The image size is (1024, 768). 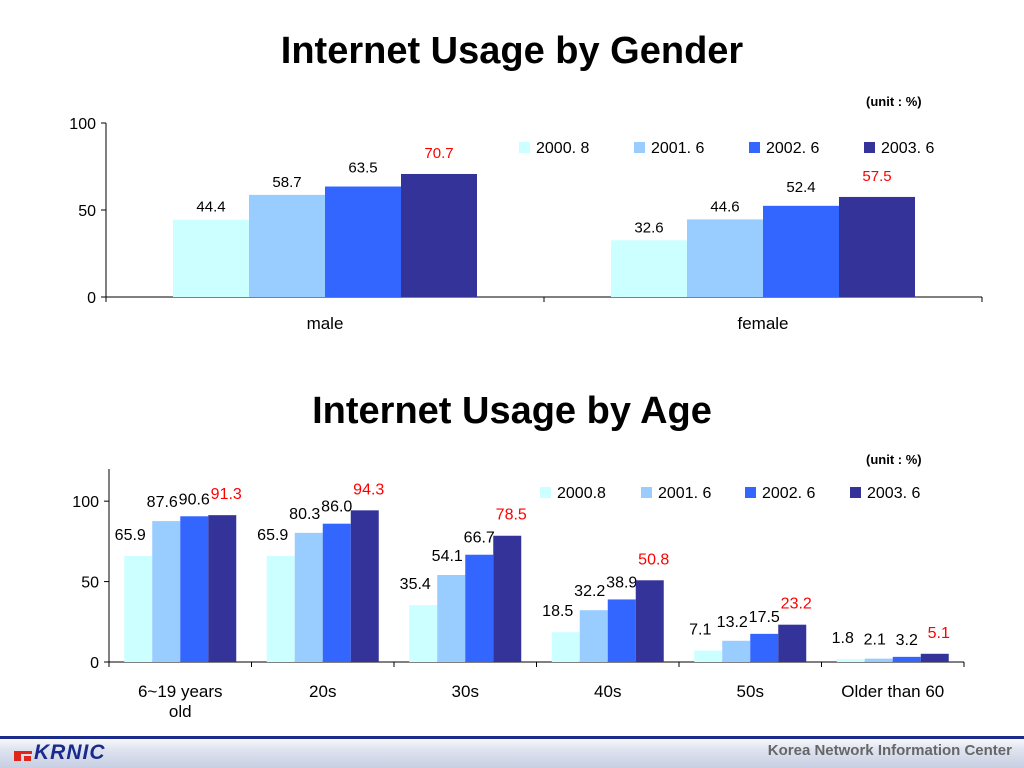 What do you see at coordinates (788, 493) in the screenshot?
I see `age-legend-label: 2002. 6` at bounding box center [788, 493].